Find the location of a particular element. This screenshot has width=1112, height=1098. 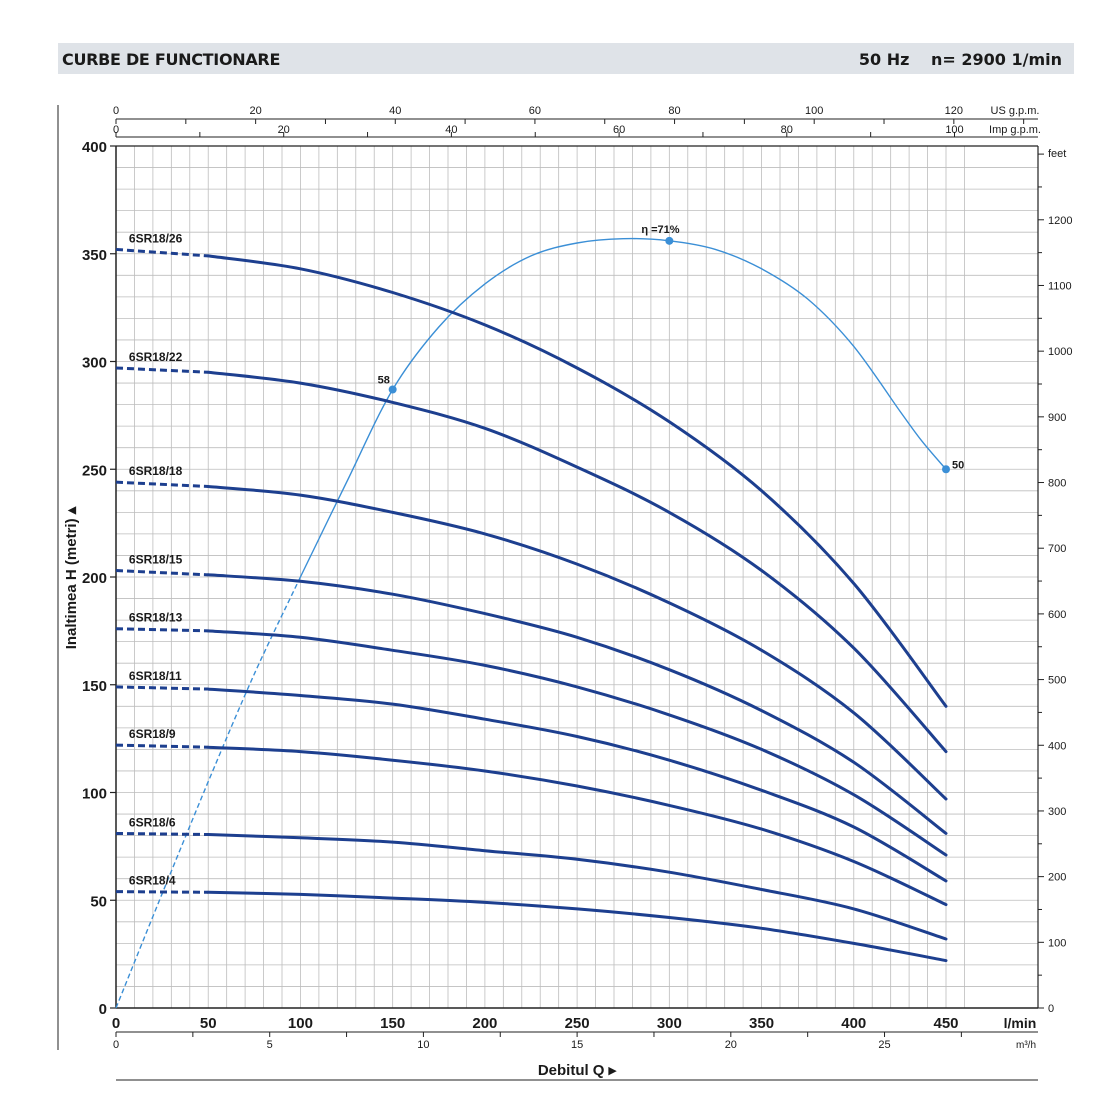

m3h-tick-label: 25 is located at coordinates (884, 1045).